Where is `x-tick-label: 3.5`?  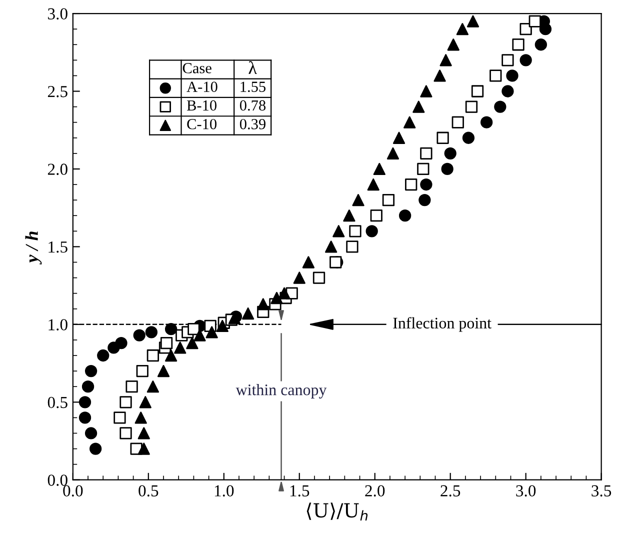
x-tick-label: 3.5 is located at coordinates (602, 491).